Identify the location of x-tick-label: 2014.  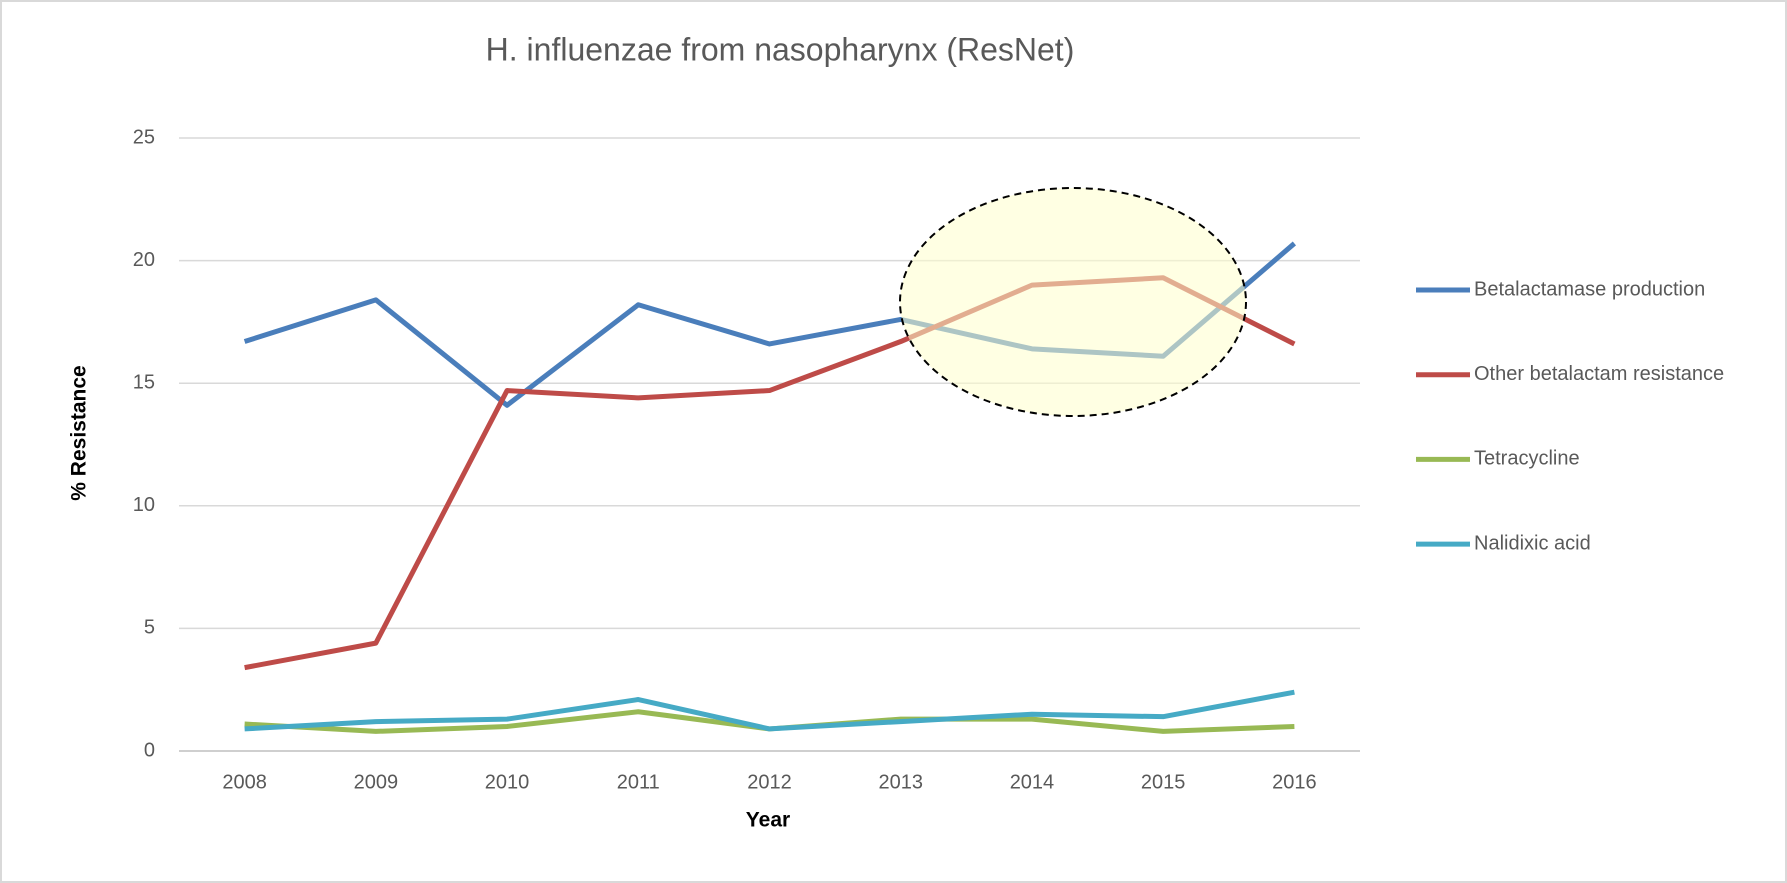
(1032, 782).